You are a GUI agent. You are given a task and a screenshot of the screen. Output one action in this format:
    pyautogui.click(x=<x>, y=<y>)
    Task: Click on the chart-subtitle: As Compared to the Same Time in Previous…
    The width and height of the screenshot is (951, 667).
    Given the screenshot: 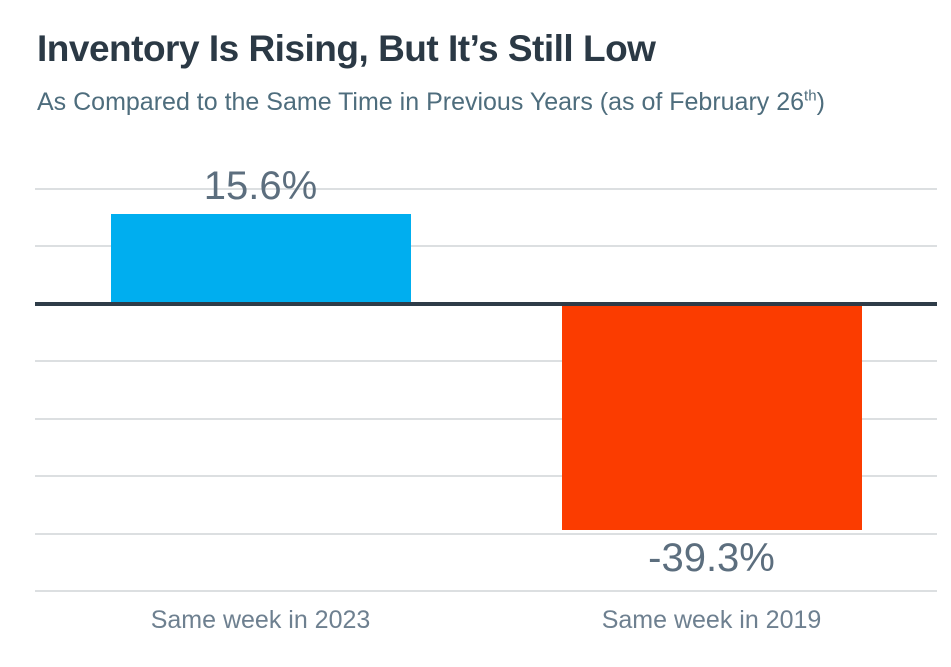 What is the action you would take?
    pyautogui.click(x=431, y=102)
    